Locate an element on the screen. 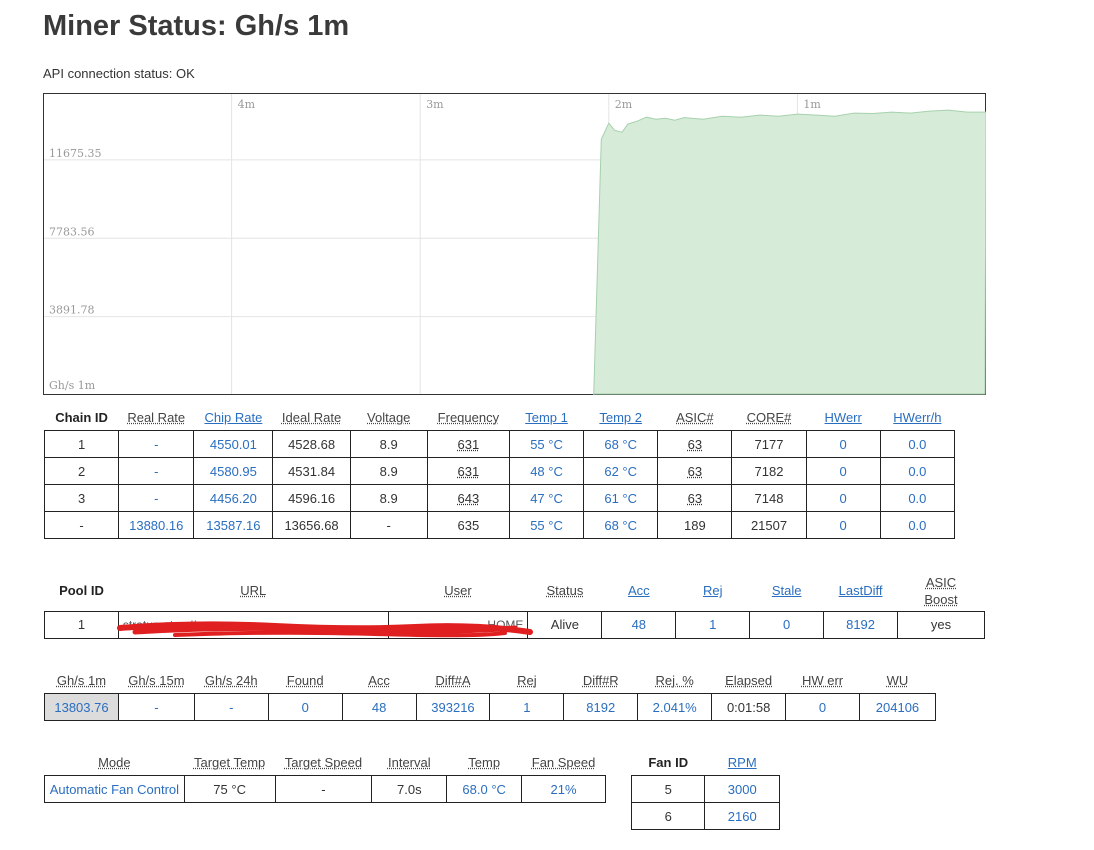  col-target-temp: Target Temp is located at coordinates (229, 762).